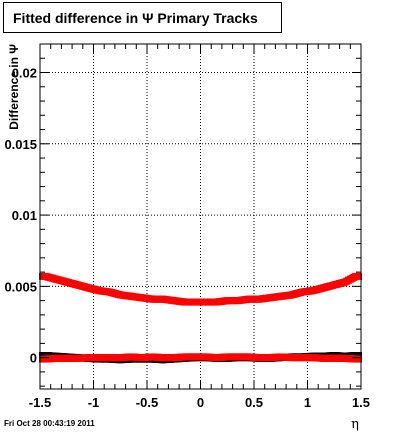 Image resolution: width=400 pixels, height=433 pixels. What do you see at coordinates (135, 18) in the screenshot?
I see `chart-title: Fitted difference in Ψ Primary Tracks` at bounding box center [135, 18].